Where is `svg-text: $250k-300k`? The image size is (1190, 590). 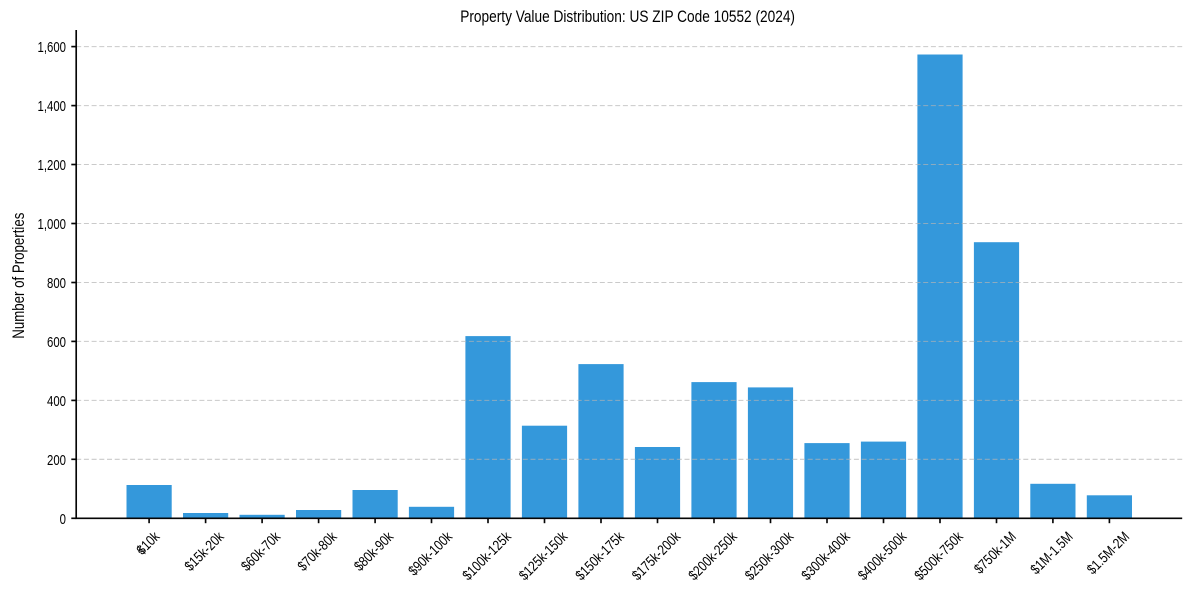
svg-text: $250k-300k is located at coordinates (768, 555).